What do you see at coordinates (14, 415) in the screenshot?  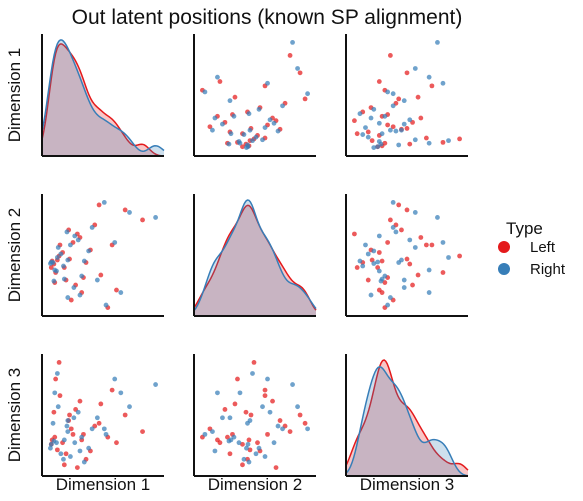 I see `y-axis-label-dimension-3: Dimension 3` at bounding box center [14, 415].